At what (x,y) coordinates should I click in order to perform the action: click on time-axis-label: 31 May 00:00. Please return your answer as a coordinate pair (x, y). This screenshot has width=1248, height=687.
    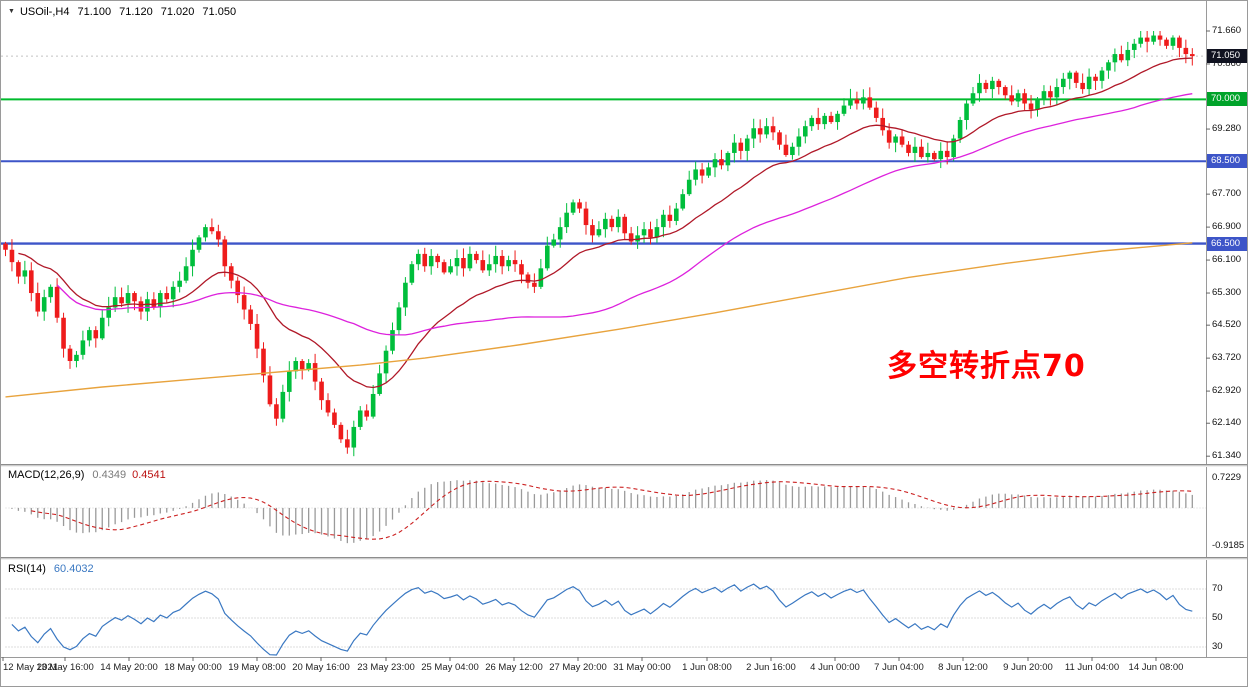
    Looking at the image, I should click on (642, 667).